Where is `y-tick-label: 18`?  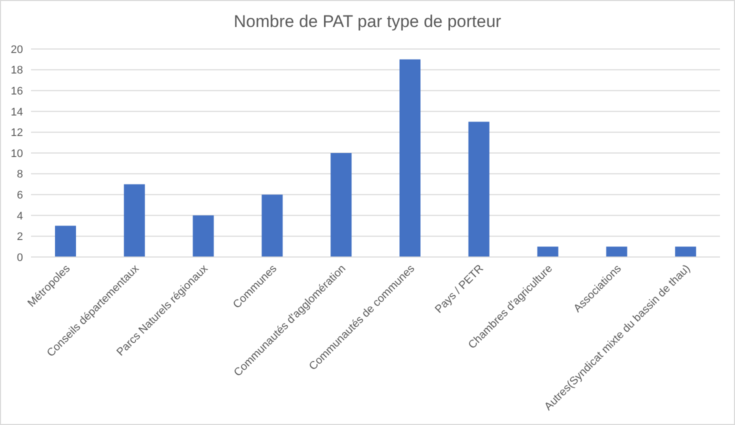
y-tick-label: 18 is located at coordinates (16, 70).